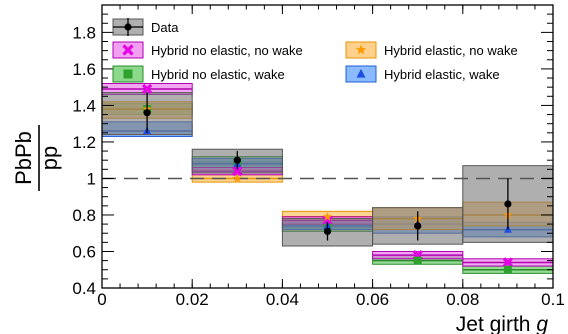  What do you see at coordinates (451, 50) in the screenshot?
I see `legend-label-hybrid-elastic-no-wake: Hybrid elastic, no wake` at bounding box center [451, 50].